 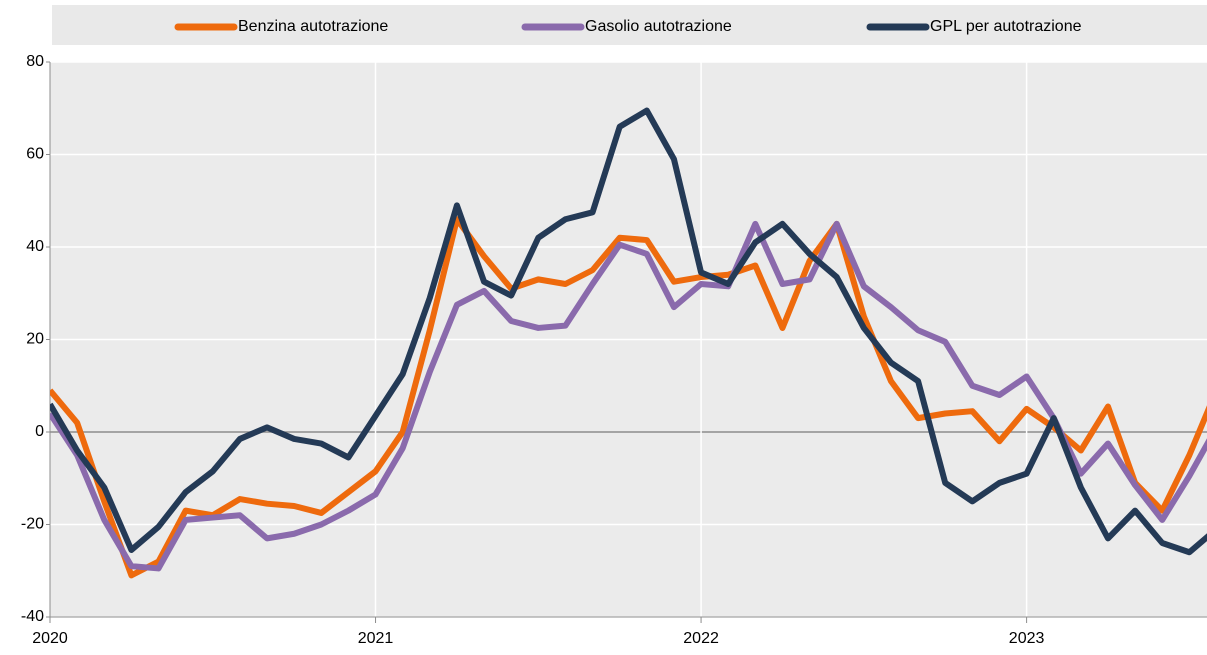 I want to click on x-tick-label: 2021, so click(x=376, y=638).